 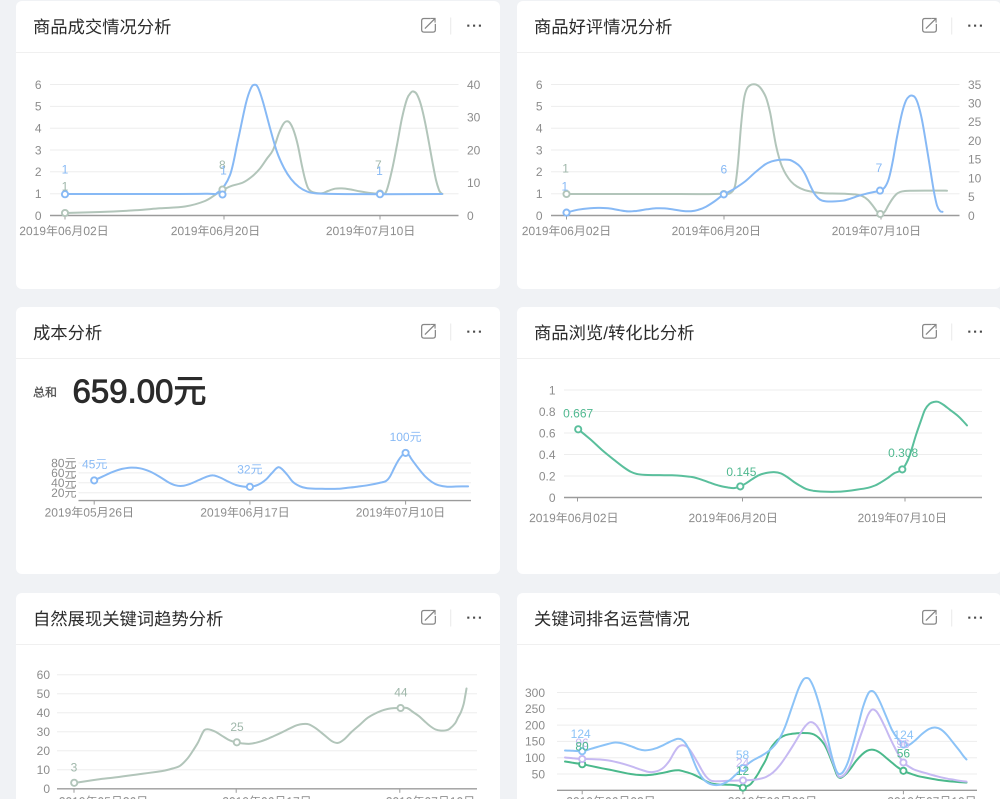 I want to click on svg-text: 56, so click(x=904, y=753).